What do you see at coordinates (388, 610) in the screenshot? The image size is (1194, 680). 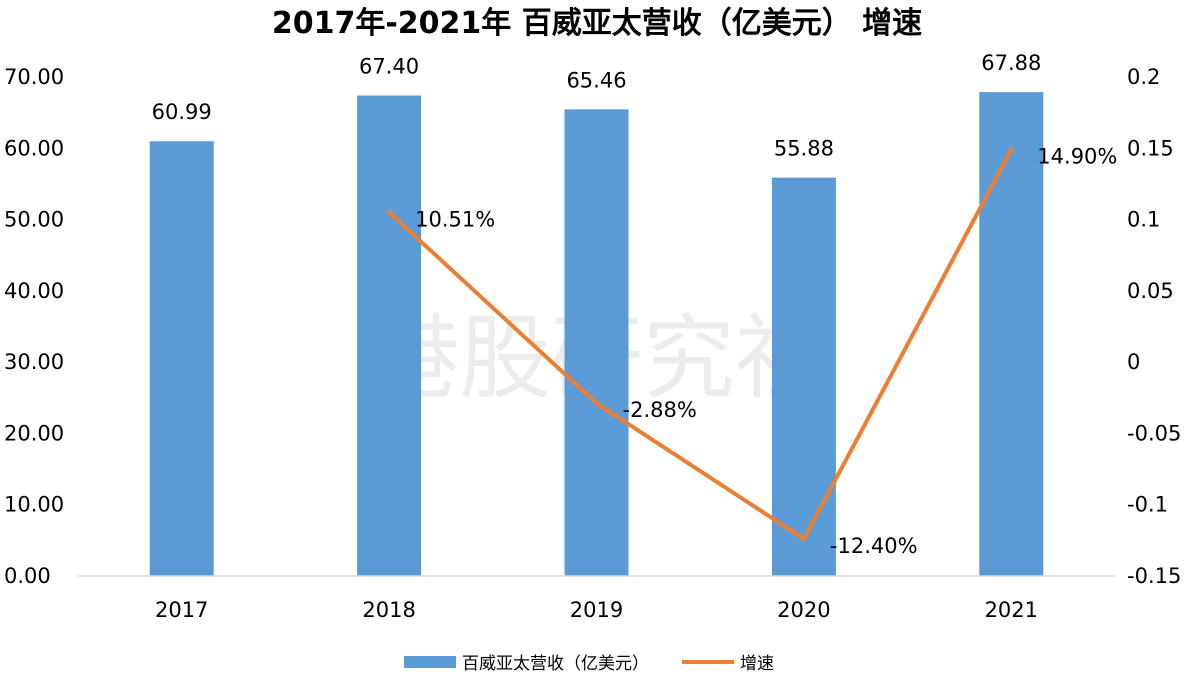 I see `x-tick-label: 2018` at bounding box center [388, 610].